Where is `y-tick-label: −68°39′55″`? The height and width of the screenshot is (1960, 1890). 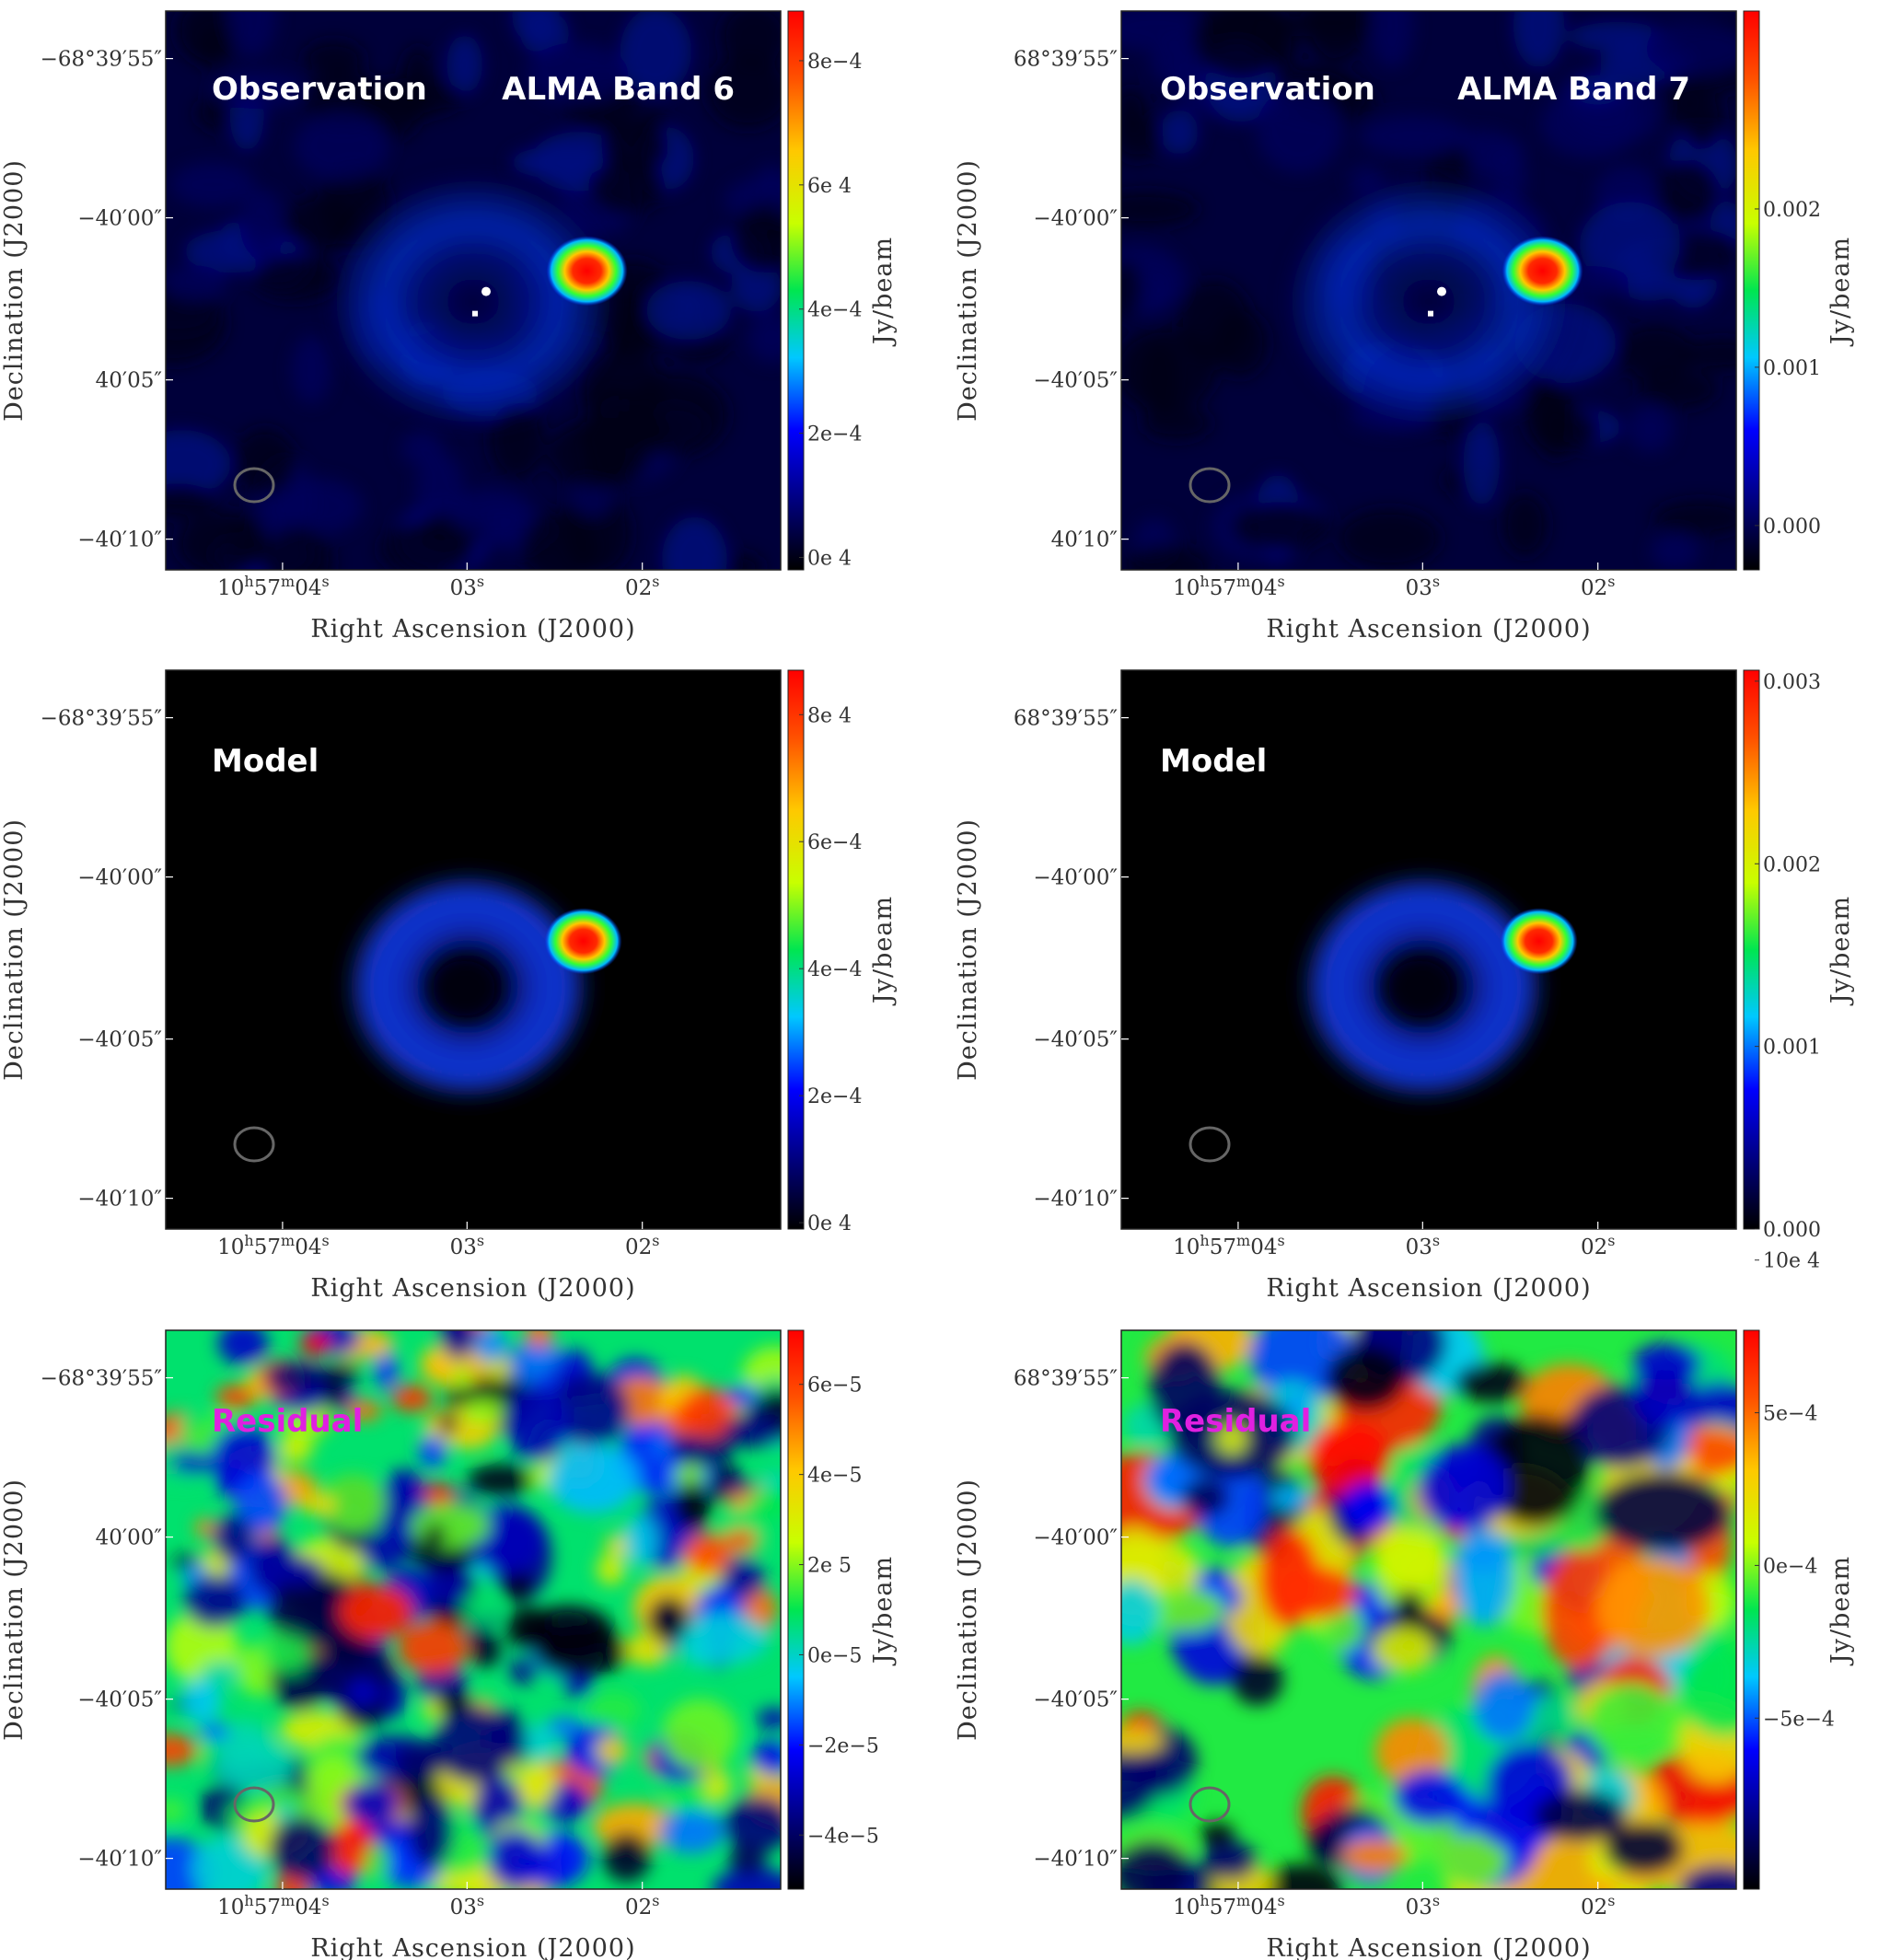 y-tick-label: −68°39′55″ is located at coordinates (102, 719).